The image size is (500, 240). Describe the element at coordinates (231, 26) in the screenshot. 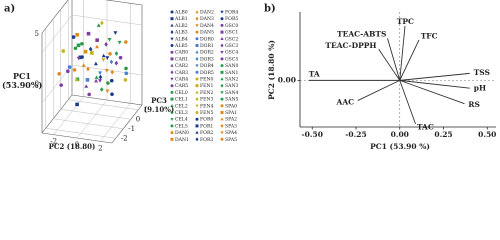

I see `legend-label: GSC0` at that location.